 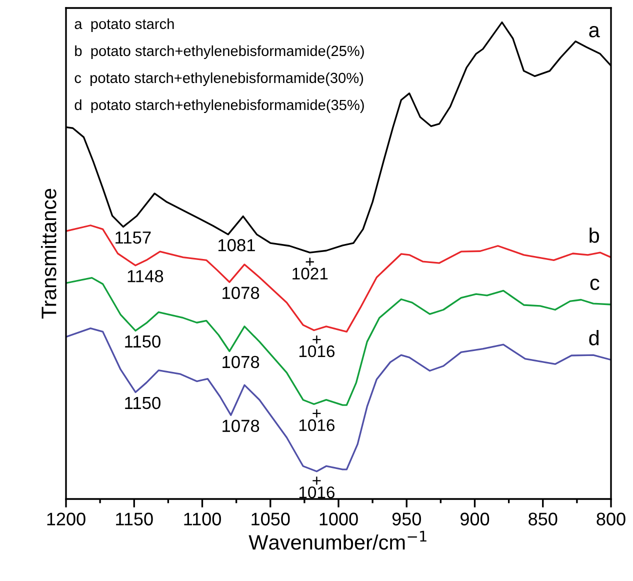 I want to click on x-tick-label: 1050, so click(x=271, y=519).